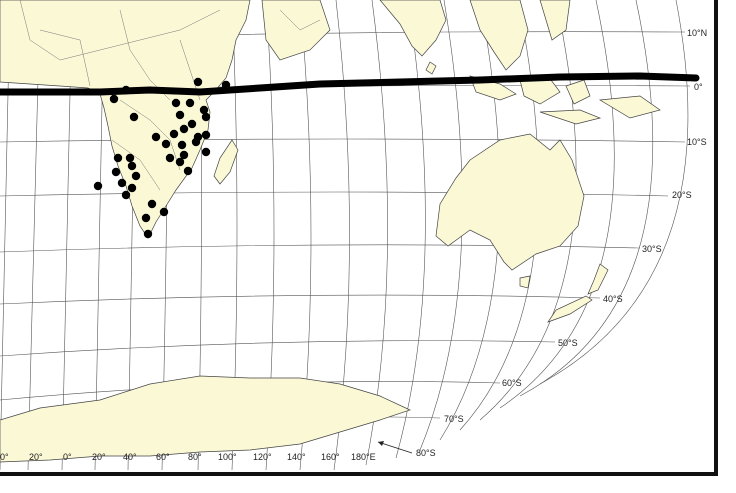  What do you see at coordinates (195, 457) in the screenshot?
I see `lon-label: 80°` at bounding box center [195, 457].